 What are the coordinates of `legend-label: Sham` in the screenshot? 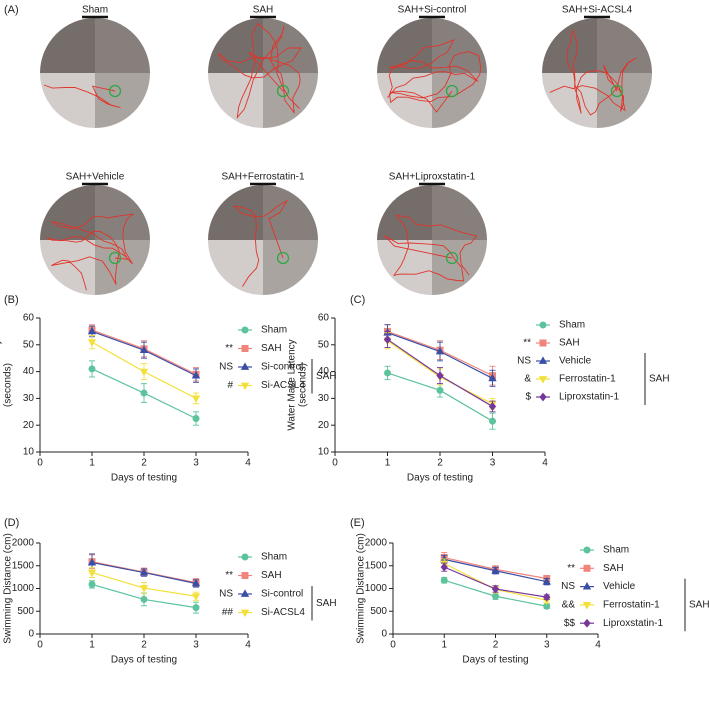 It's located at (274, 557).